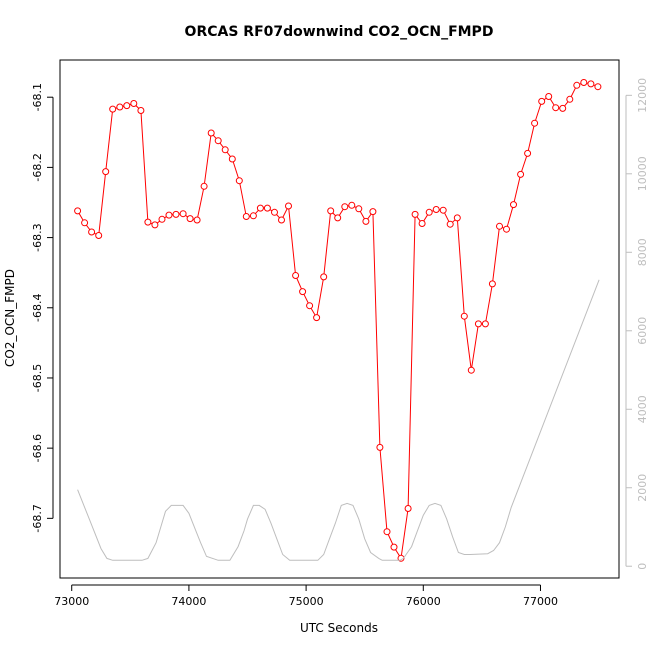  What do you see at coordinates (37, 308) in the screenshot?
I see `y-tick-label: -68.4` at bounding box center [37, 308].